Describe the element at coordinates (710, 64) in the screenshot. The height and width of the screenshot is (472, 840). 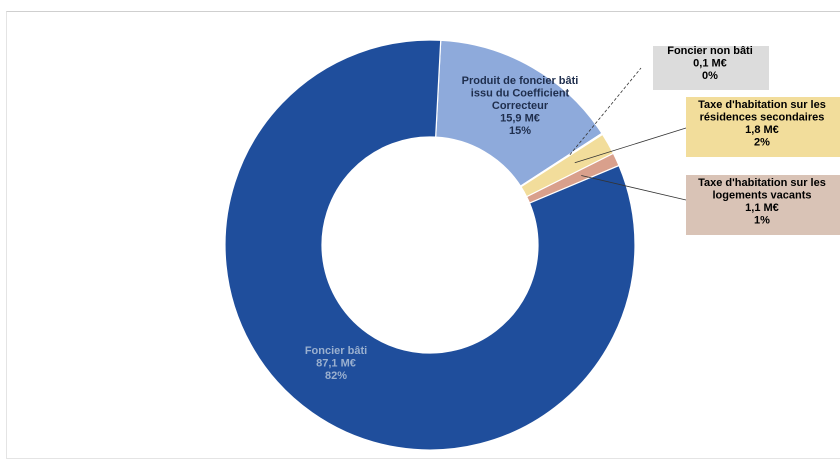
I see `slice-amount: 0,1 M€` at that location.